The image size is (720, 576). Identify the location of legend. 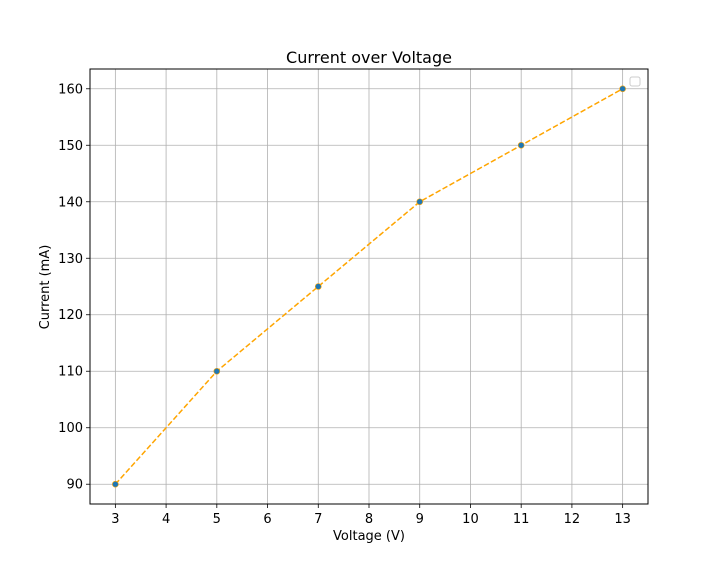
(635, 81).